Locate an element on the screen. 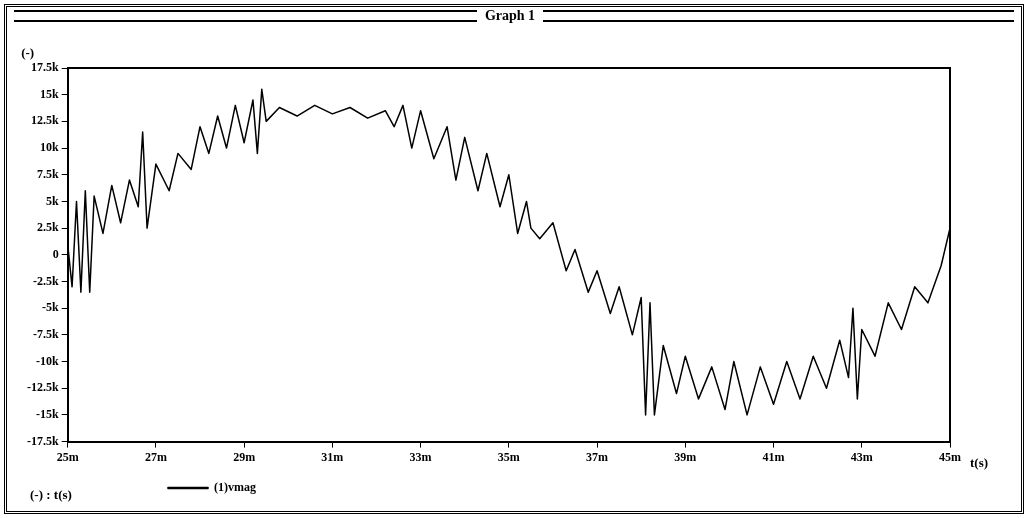 Image resolution: width=1028 pixels, height=518 pixels. x-axis-title: t(s) is located at coordinates (979, 462).